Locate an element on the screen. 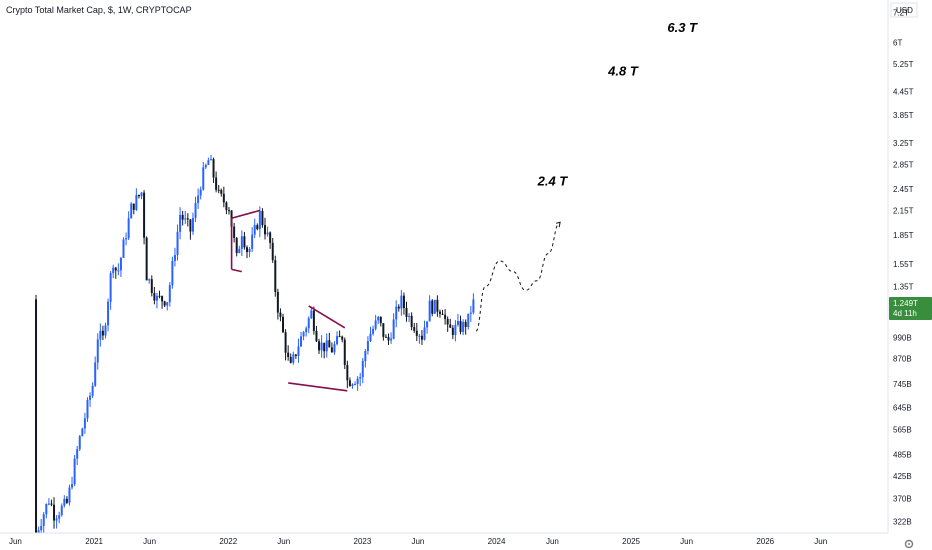  x-tick-label-7: 2024 is located at coordinates (497, 541).